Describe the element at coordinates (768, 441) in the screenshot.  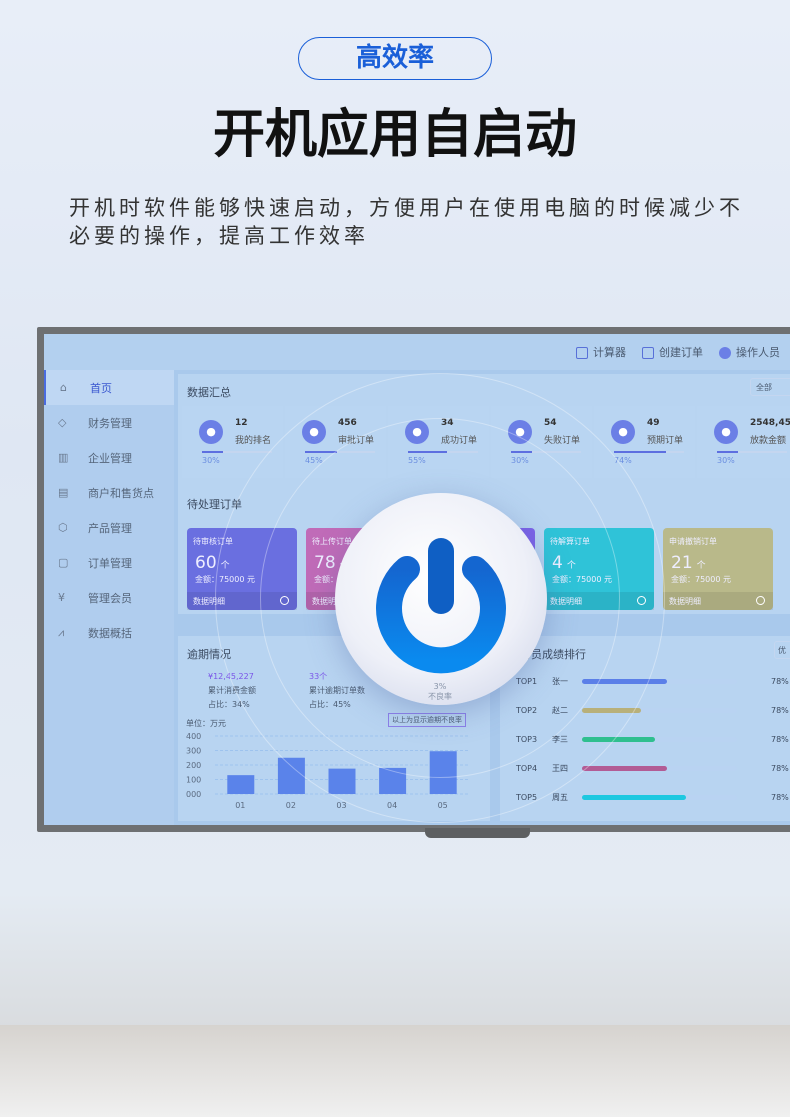
I see `stat-label: 放款金额` at that location.